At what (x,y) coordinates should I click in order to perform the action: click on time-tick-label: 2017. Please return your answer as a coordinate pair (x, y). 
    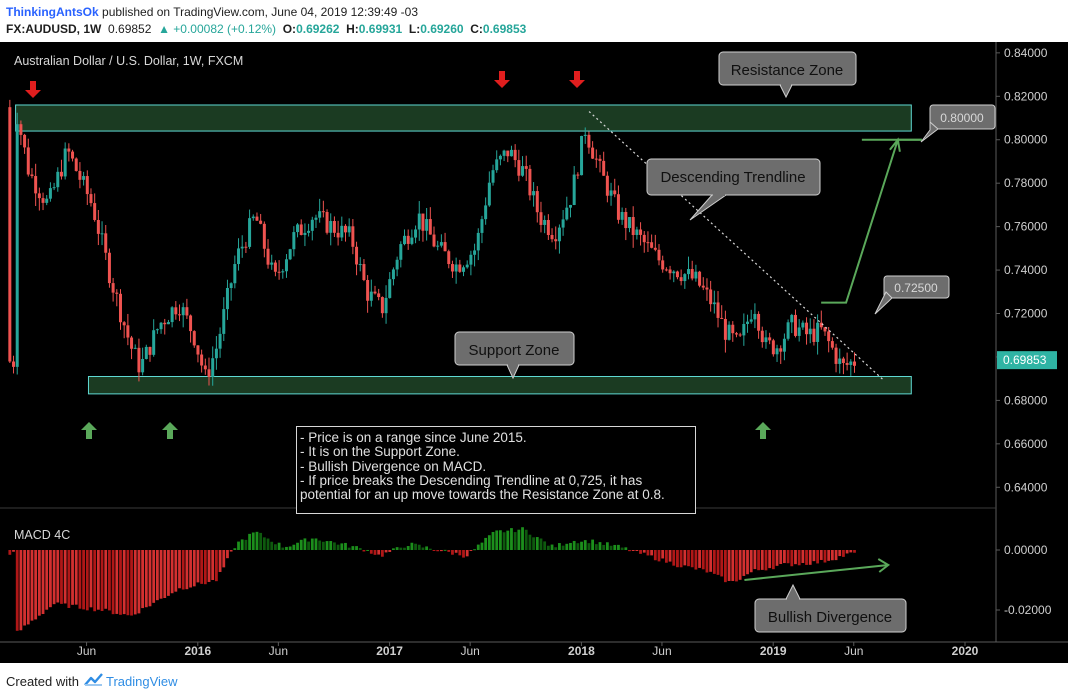
    Looking at the image, I should click on (389, 651).